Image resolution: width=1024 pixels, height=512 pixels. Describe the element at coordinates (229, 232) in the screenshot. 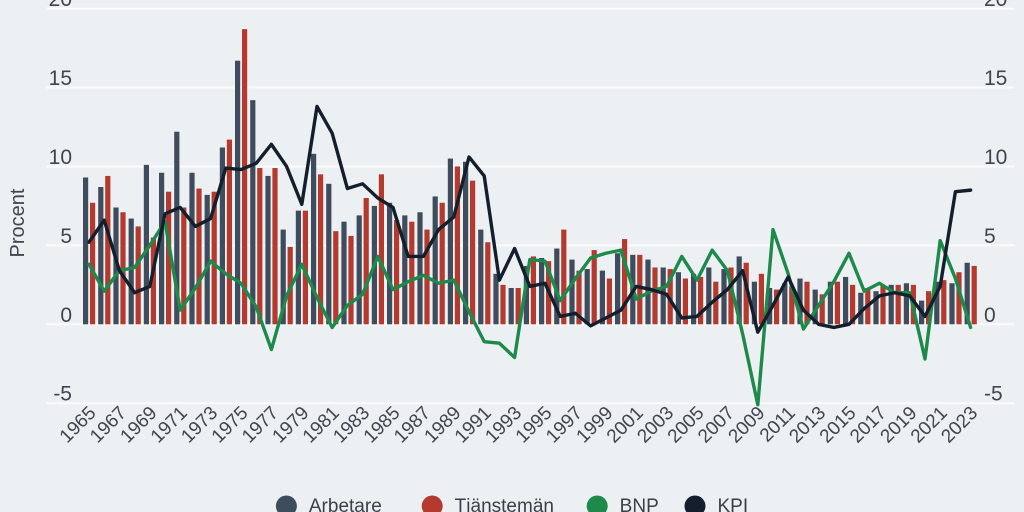

I see `bar-tjansteman-1974` at that location.